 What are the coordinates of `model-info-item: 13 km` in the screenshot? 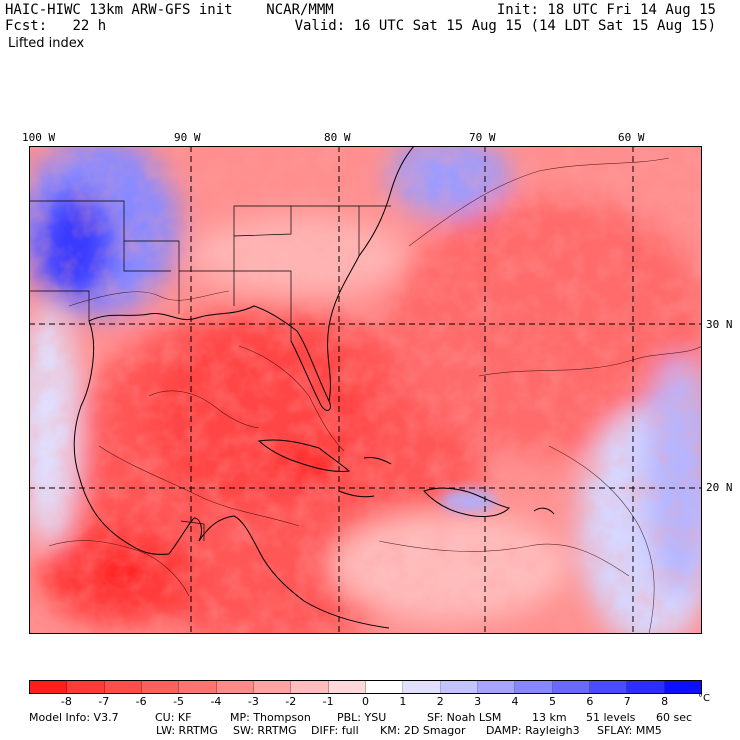 It's located at (549, 717).